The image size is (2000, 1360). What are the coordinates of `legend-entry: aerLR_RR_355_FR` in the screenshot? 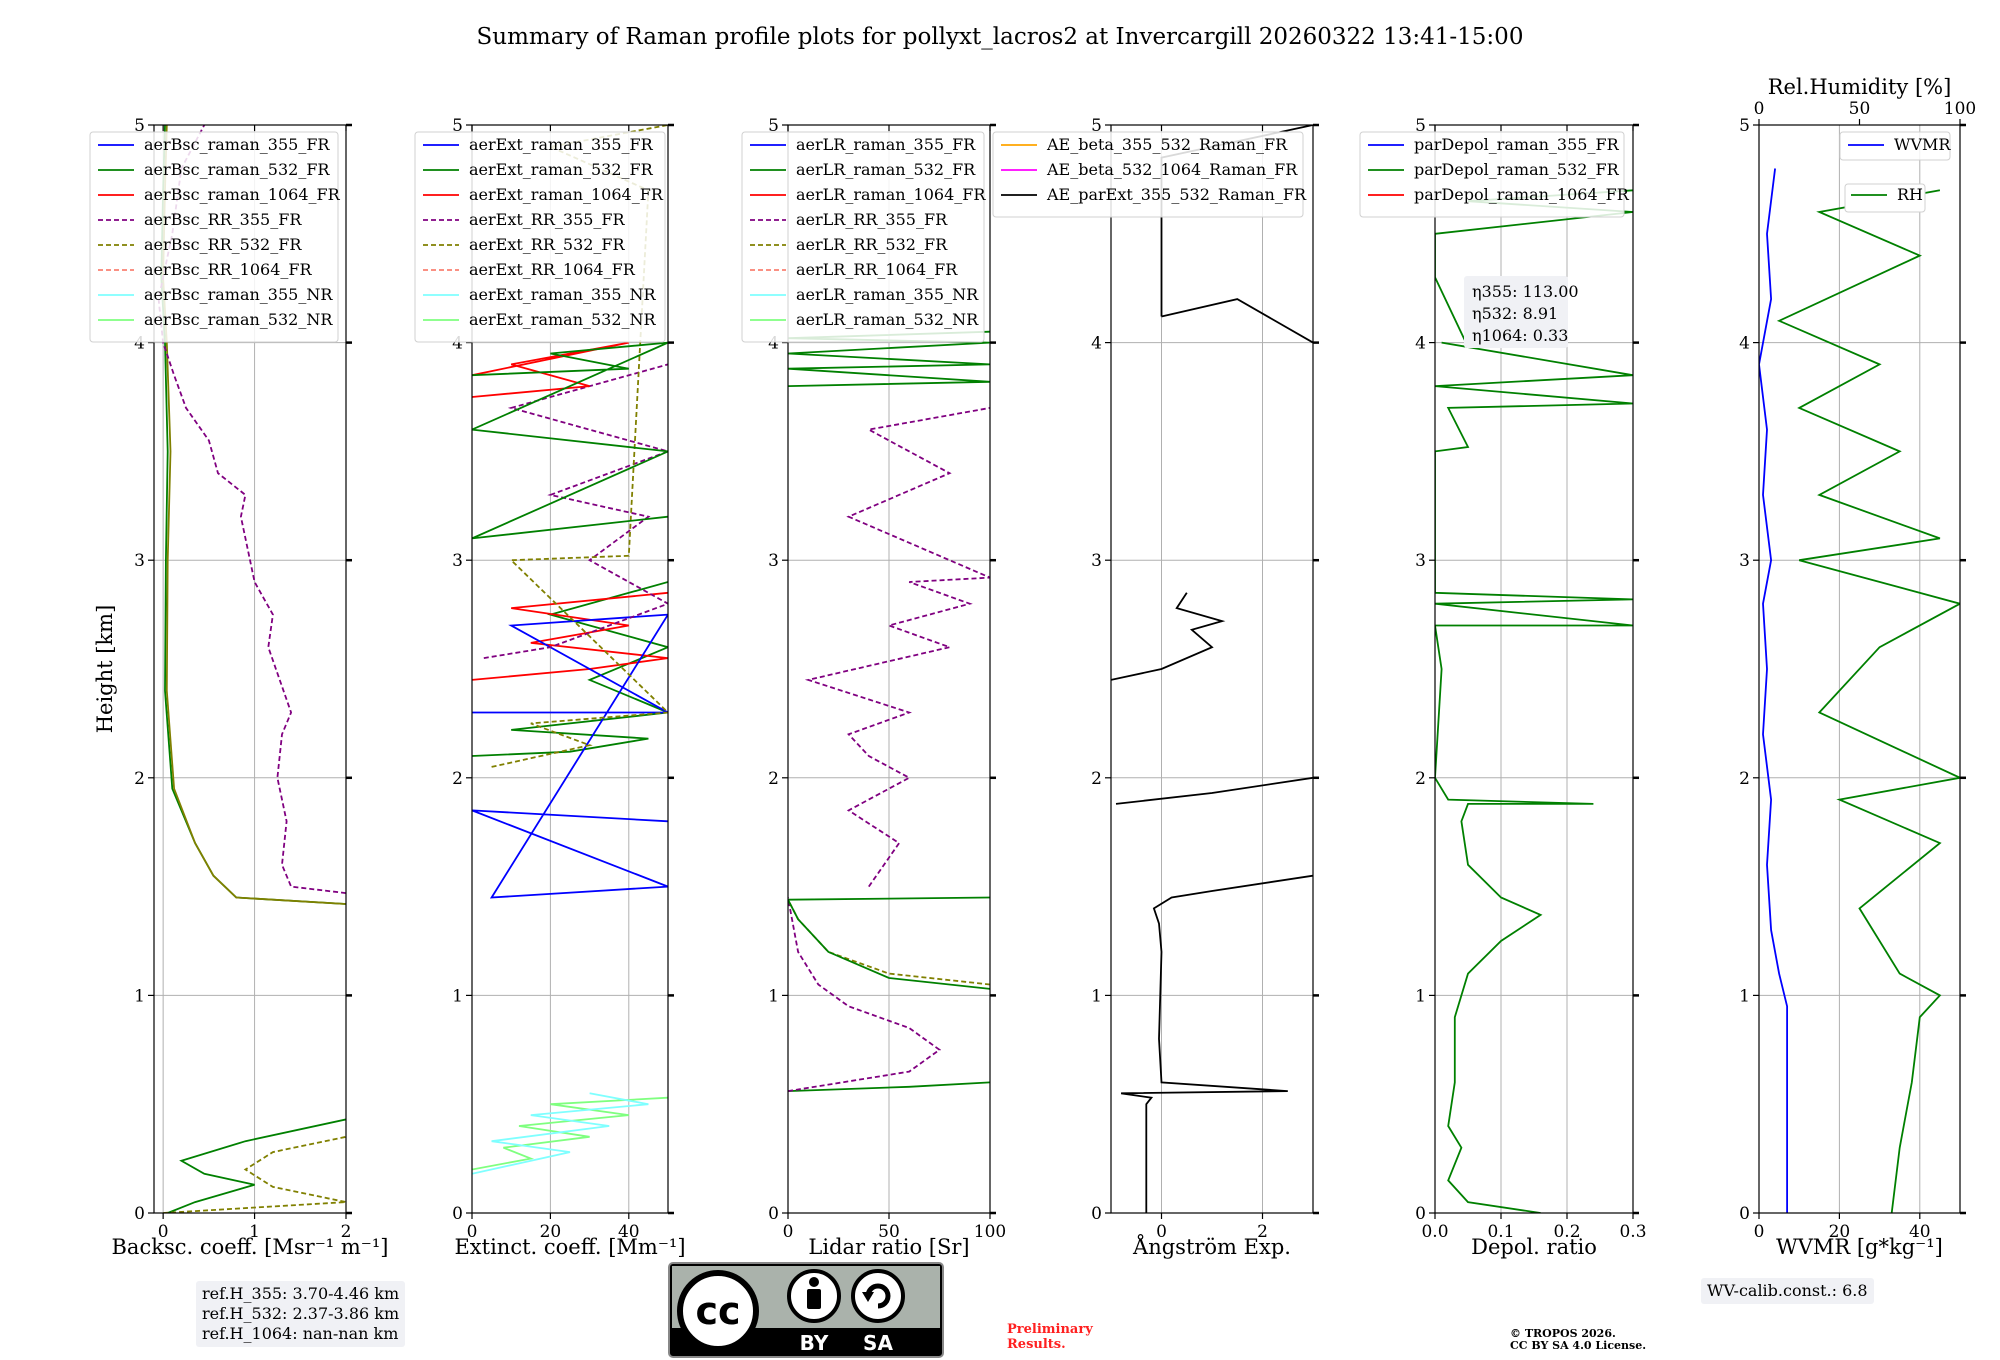 It's located at (872, 219).